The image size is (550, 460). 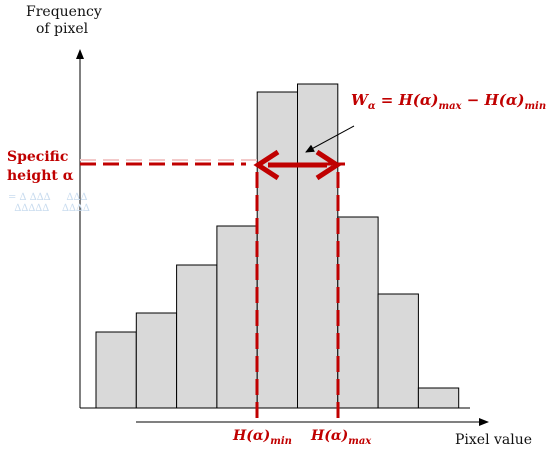 What do you see at coordinates (330, 139) in the screenshot?
I see `formula-pointer-arrow` at bounding box center [330, 139].